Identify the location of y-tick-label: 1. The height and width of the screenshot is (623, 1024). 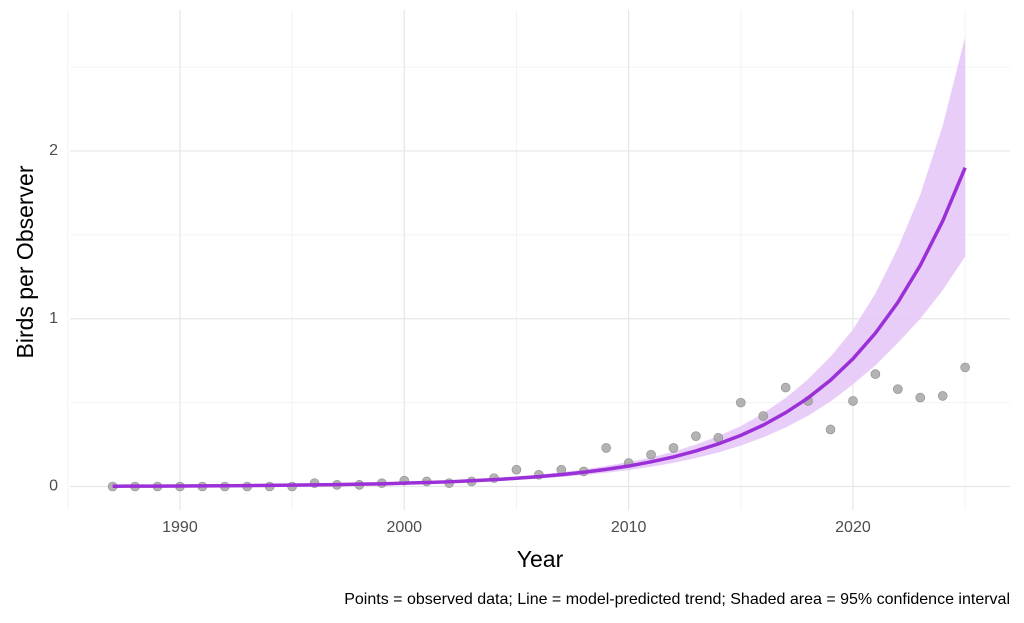
(53, 318).